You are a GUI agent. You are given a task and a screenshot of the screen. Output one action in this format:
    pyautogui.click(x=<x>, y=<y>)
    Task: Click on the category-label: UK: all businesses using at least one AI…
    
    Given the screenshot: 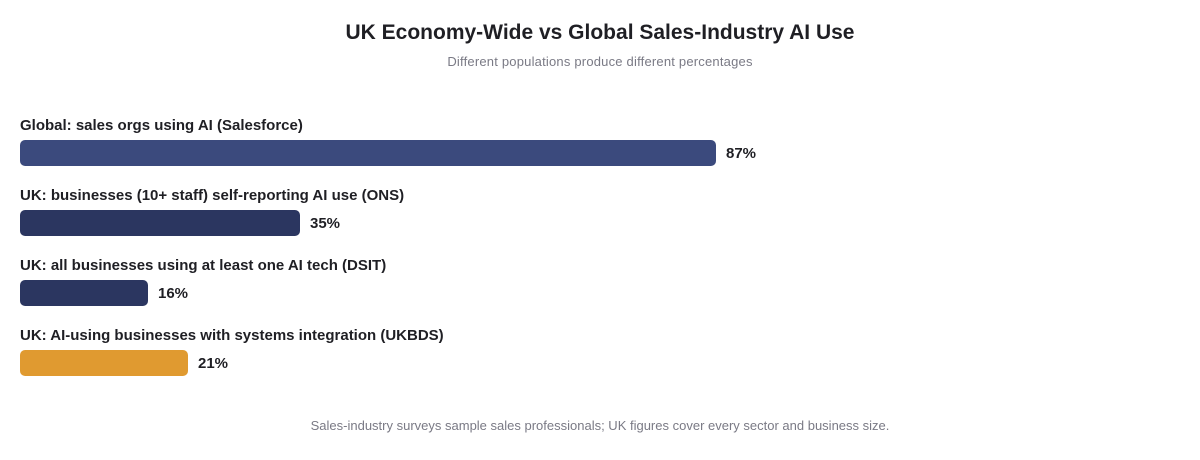 What is the action you would take?
    pyautogui.click(x=203, y=265)
    